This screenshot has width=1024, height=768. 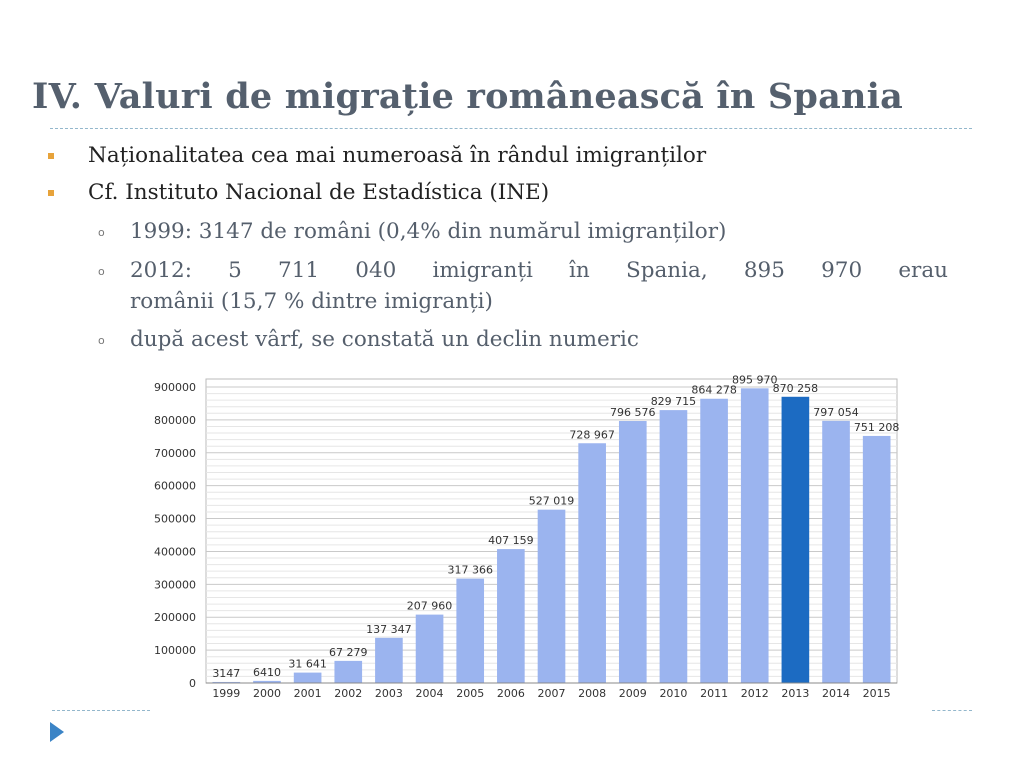 I want to click on data-label: 751 208, so click(x=877, y=427).